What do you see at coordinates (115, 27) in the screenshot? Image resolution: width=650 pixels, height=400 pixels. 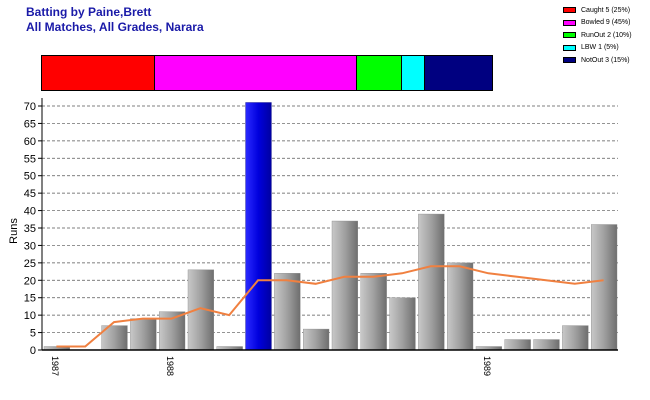 I see `chart-subtitle: All Matches, All Grades, Narara` at bounding box center [115, 27].